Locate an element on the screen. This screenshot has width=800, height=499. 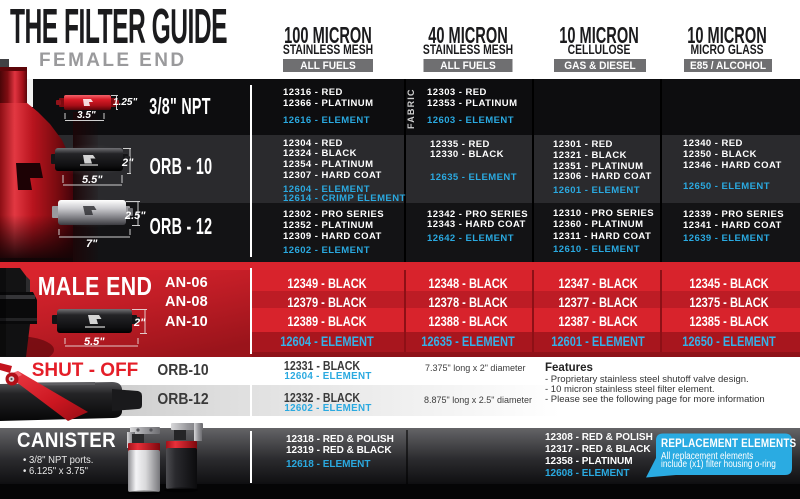
svg-text: 7" is located at coordinates (92, 244).